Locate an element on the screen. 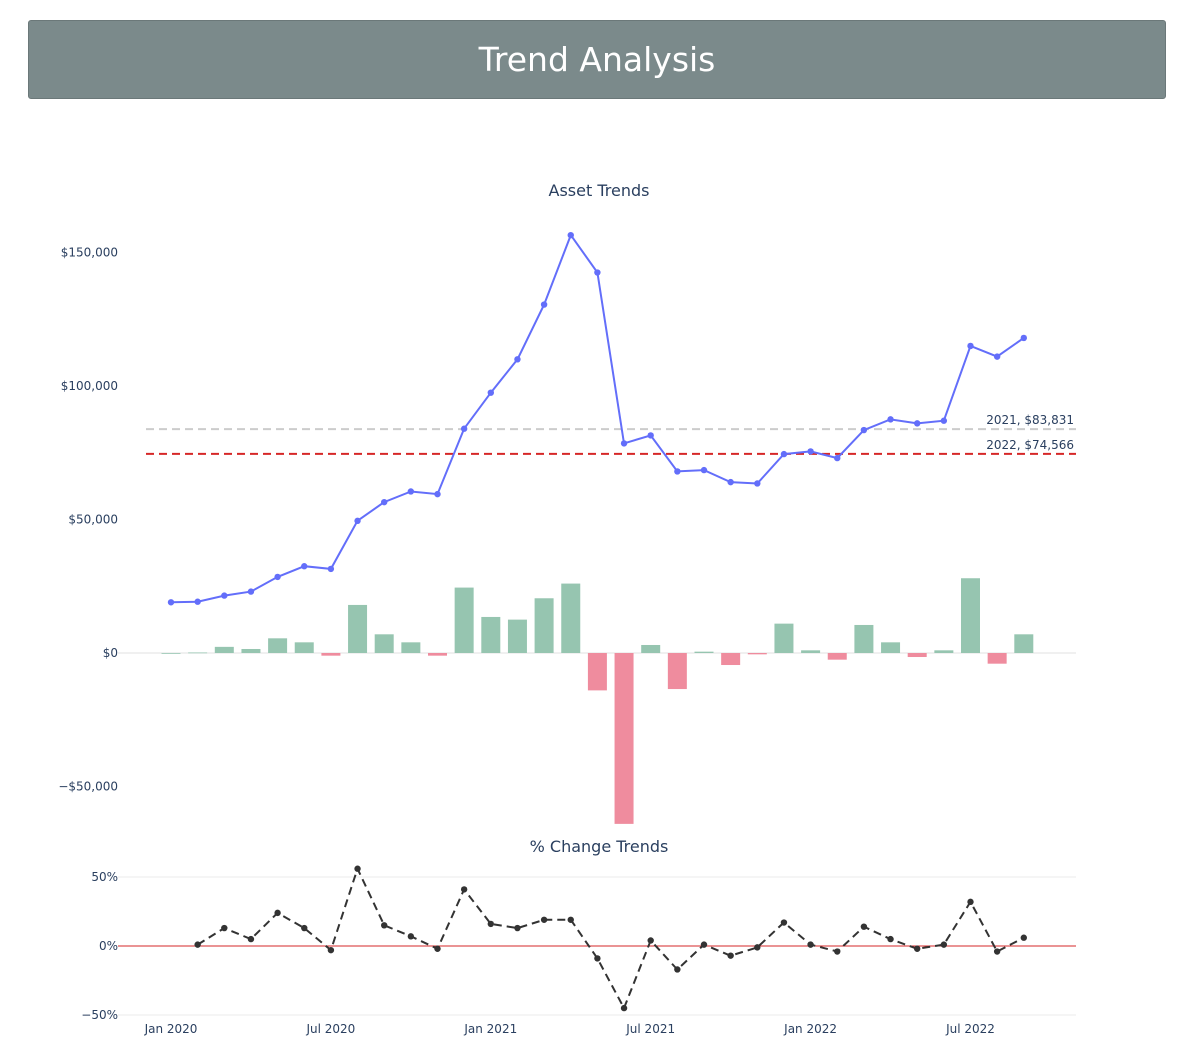 Image resolution: width=1185 pixels, height=1064 pixels. asset-y-tick-label: $0 is located at coordinates (110, 653).